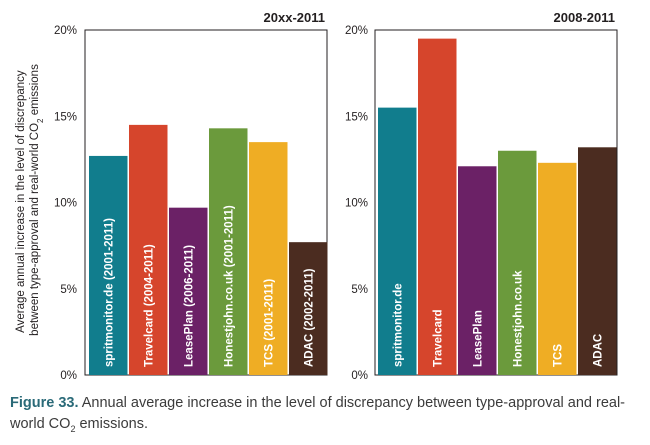 Image resolution: width=650 pixels, height=445 pixels. I want to click on bar-label-5: TCS, so click(558, 355).